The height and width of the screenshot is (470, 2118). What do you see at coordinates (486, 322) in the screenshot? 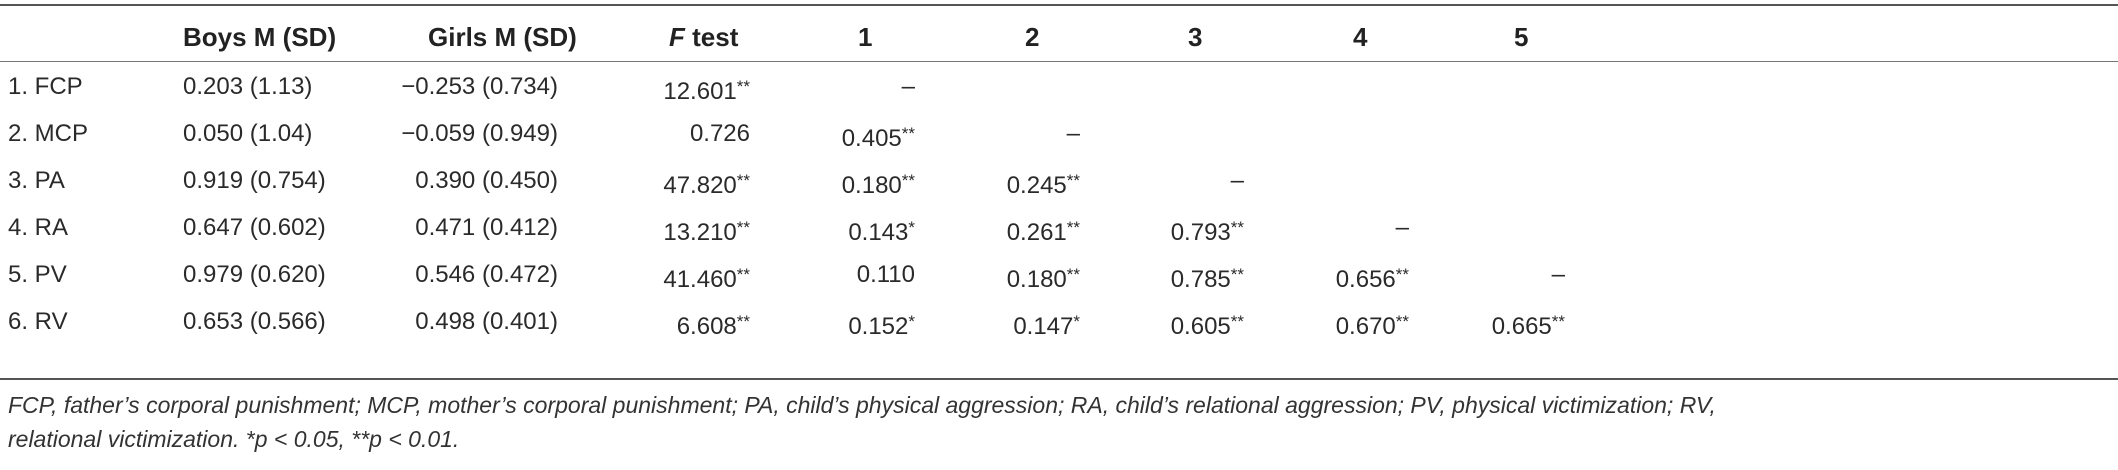
I see `cell-girls: 0.498 (0.401)` at bounding box center [486, 322].